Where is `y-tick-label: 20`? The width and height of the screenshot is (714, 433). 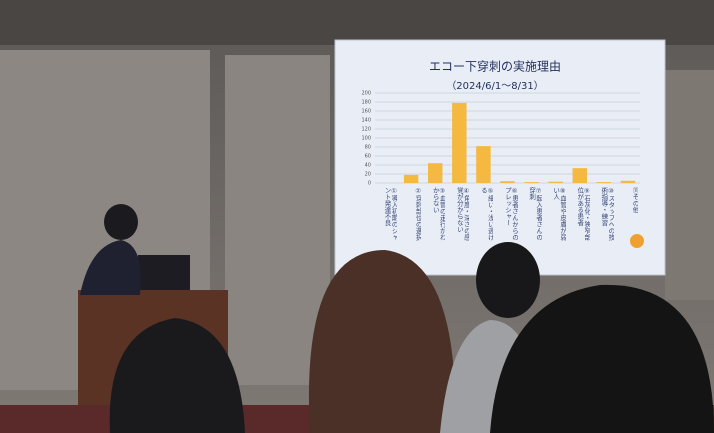 y-tick-label: 20 is located at coordinates (368, 175).